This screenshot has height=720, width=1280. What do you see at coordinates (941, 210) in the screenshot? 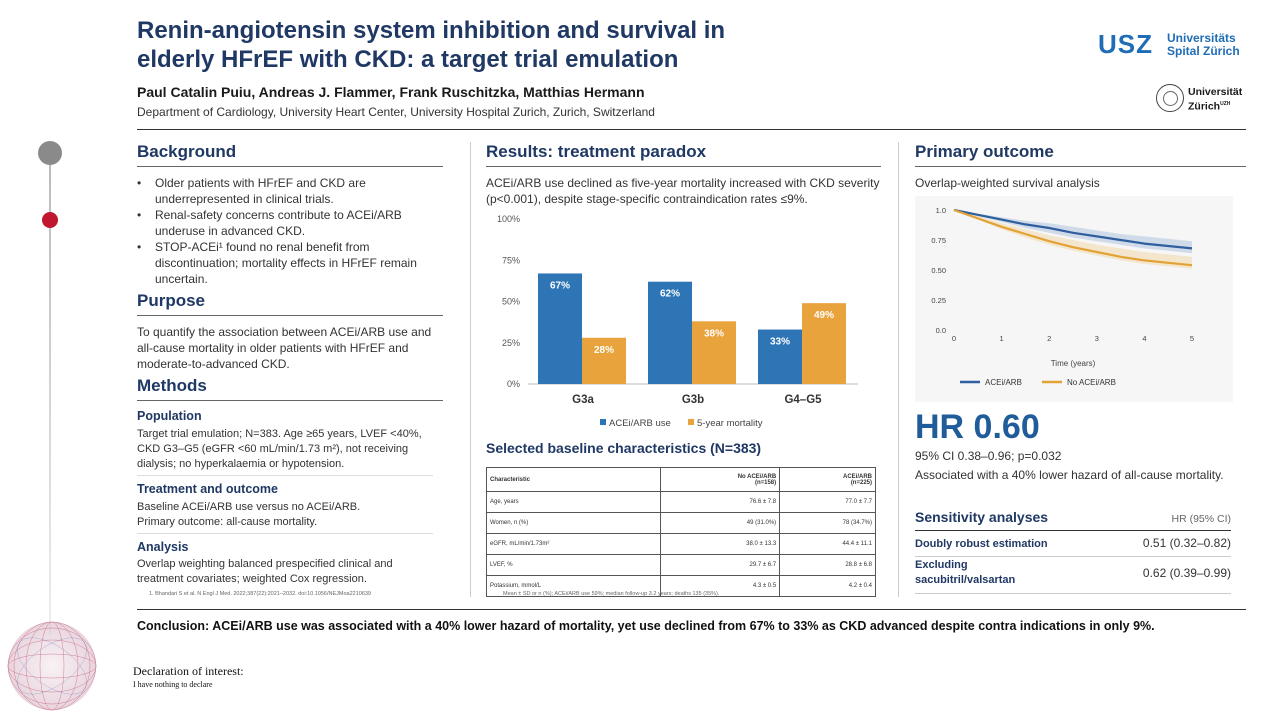
I see `km-y-tick-label: 1.0` at bounding box center [941, 210].